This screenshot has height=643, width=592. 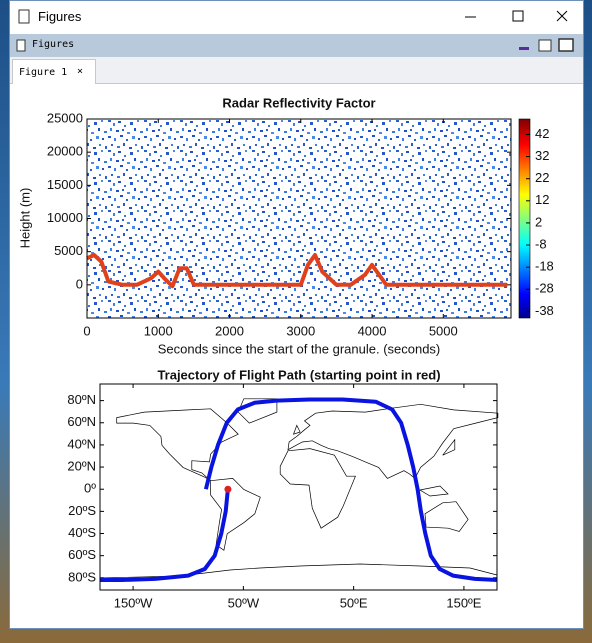 I want to click on y-tick-label: 80ºS, so click(x=82, y=576).